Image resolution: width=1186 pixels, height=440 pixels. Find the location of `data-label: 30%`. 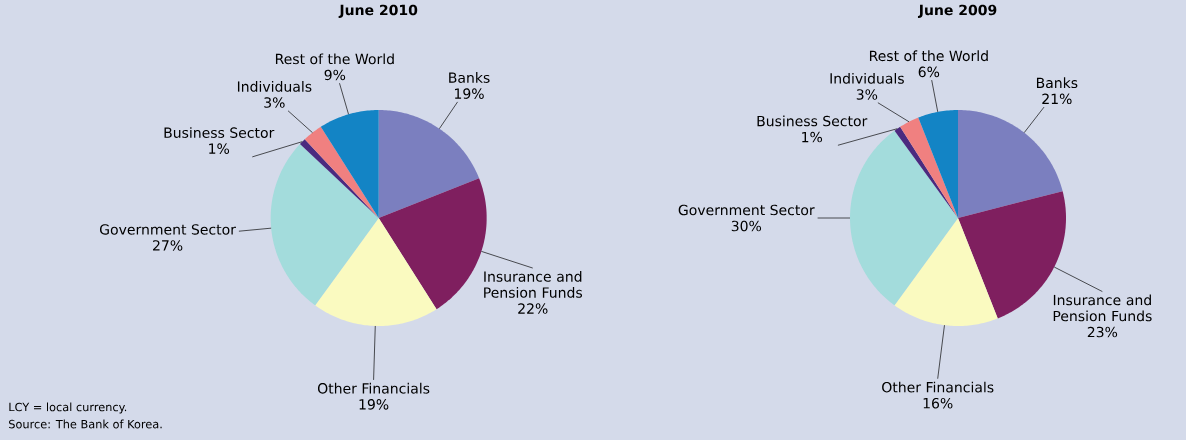

data-label: 30% is located at coordinates (746, 226).